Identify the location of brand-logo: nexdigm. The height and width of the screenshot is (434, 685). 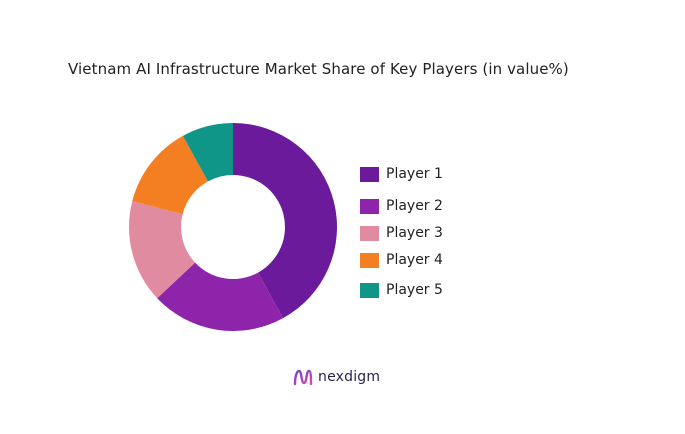
(336, 377).